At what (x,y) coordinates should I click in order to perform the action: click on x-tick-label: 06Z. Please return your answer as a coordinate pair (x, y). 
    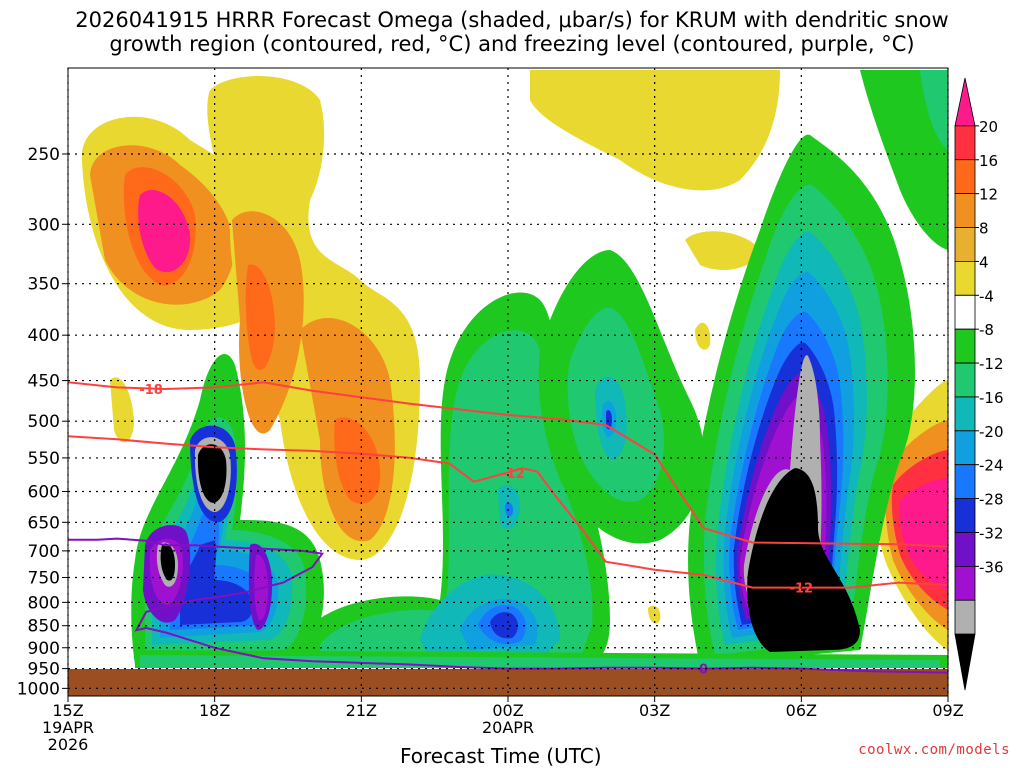
    Looking at the image, I should click on (801, 710).